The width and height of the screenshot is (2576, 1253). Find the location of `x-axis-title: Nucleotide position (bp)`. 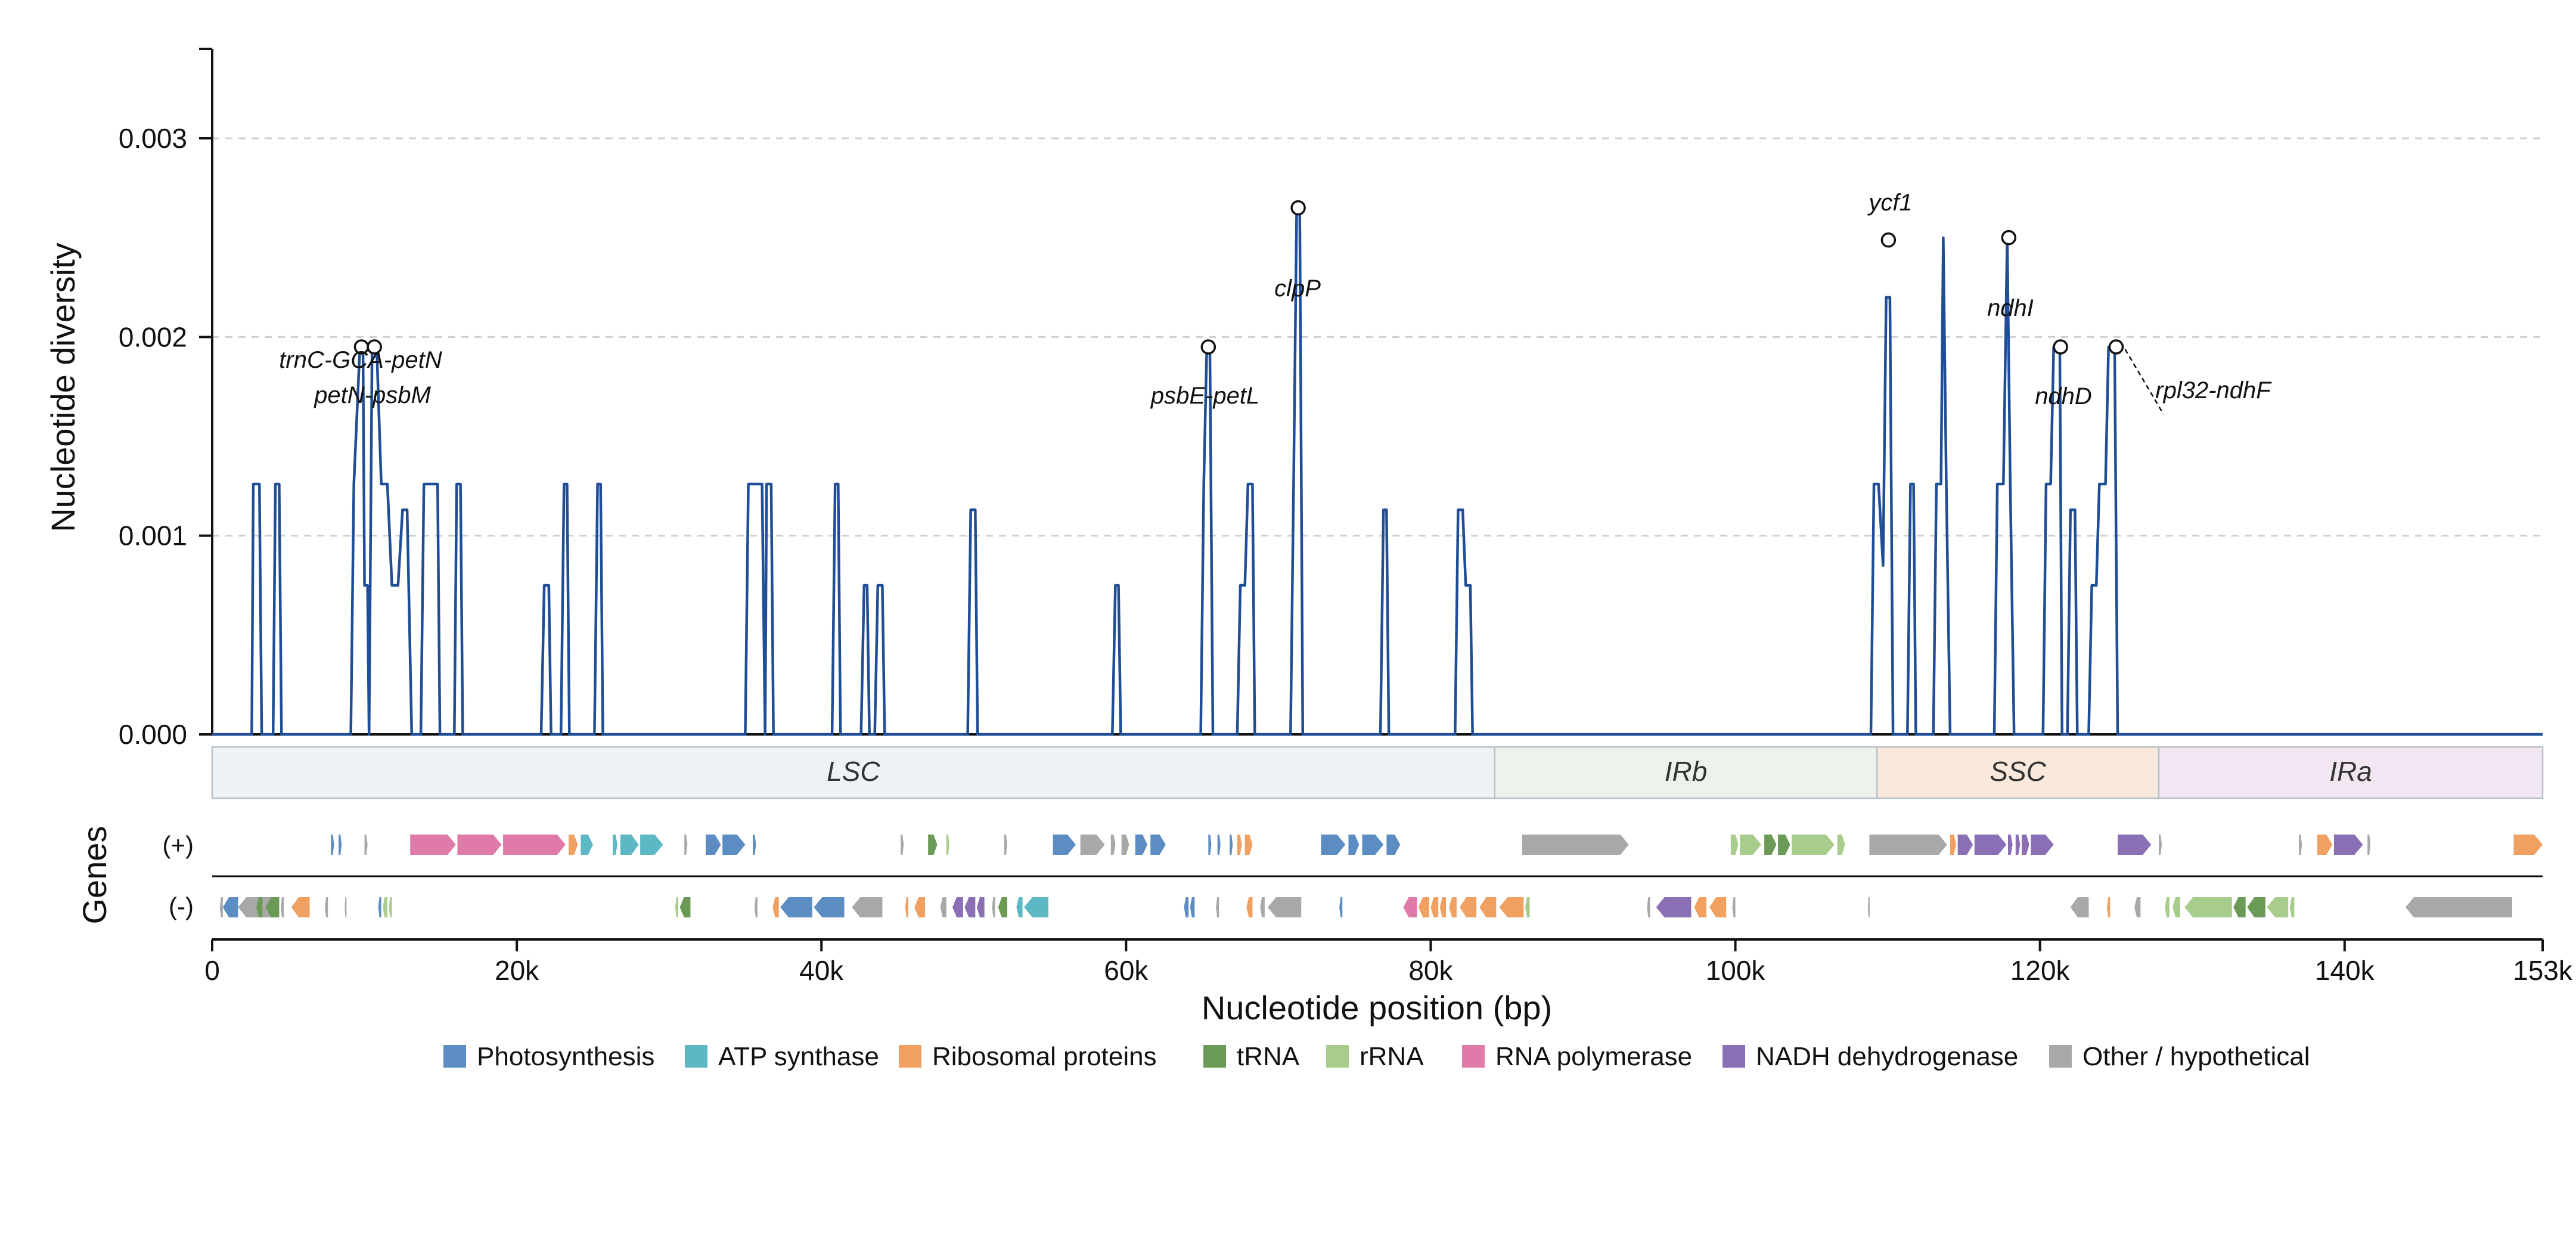

x-axis-title: Nucleotide position (bp) is located at coordinates (1377, 1007).